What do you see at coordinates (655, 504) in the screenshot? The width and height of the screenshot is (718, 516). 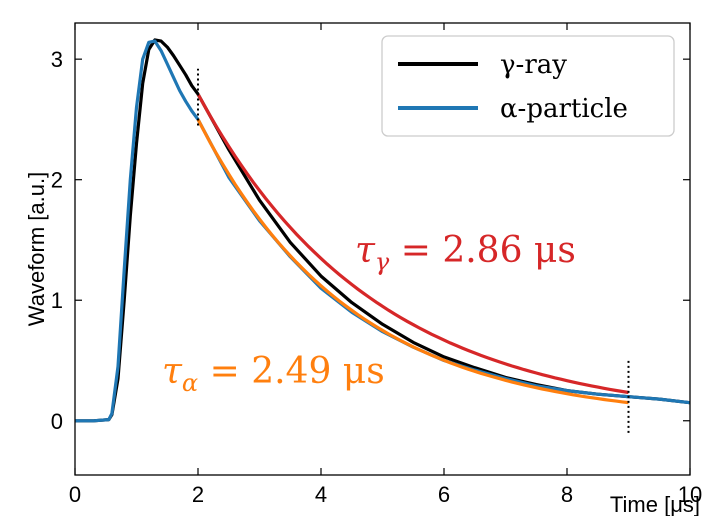 I see `x-axis-label: Time [μs]` at bounding box center [655, 504].